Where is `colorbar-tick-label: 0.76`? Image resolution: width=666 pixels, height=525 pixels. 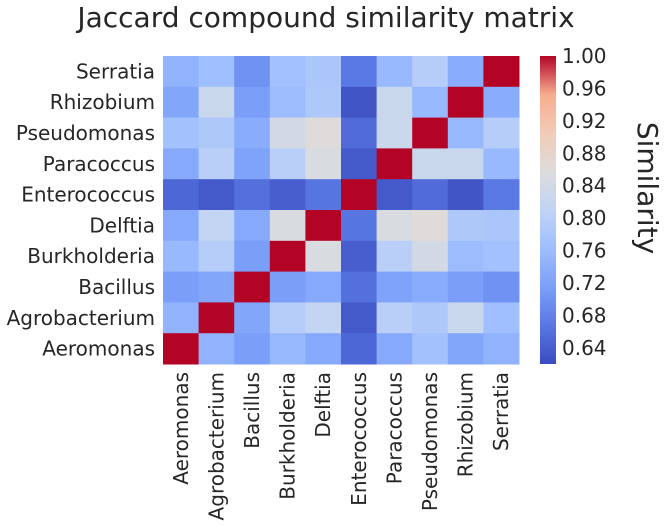 colorbar-tick-label: 0.76 is located at coordinates (584, 251).